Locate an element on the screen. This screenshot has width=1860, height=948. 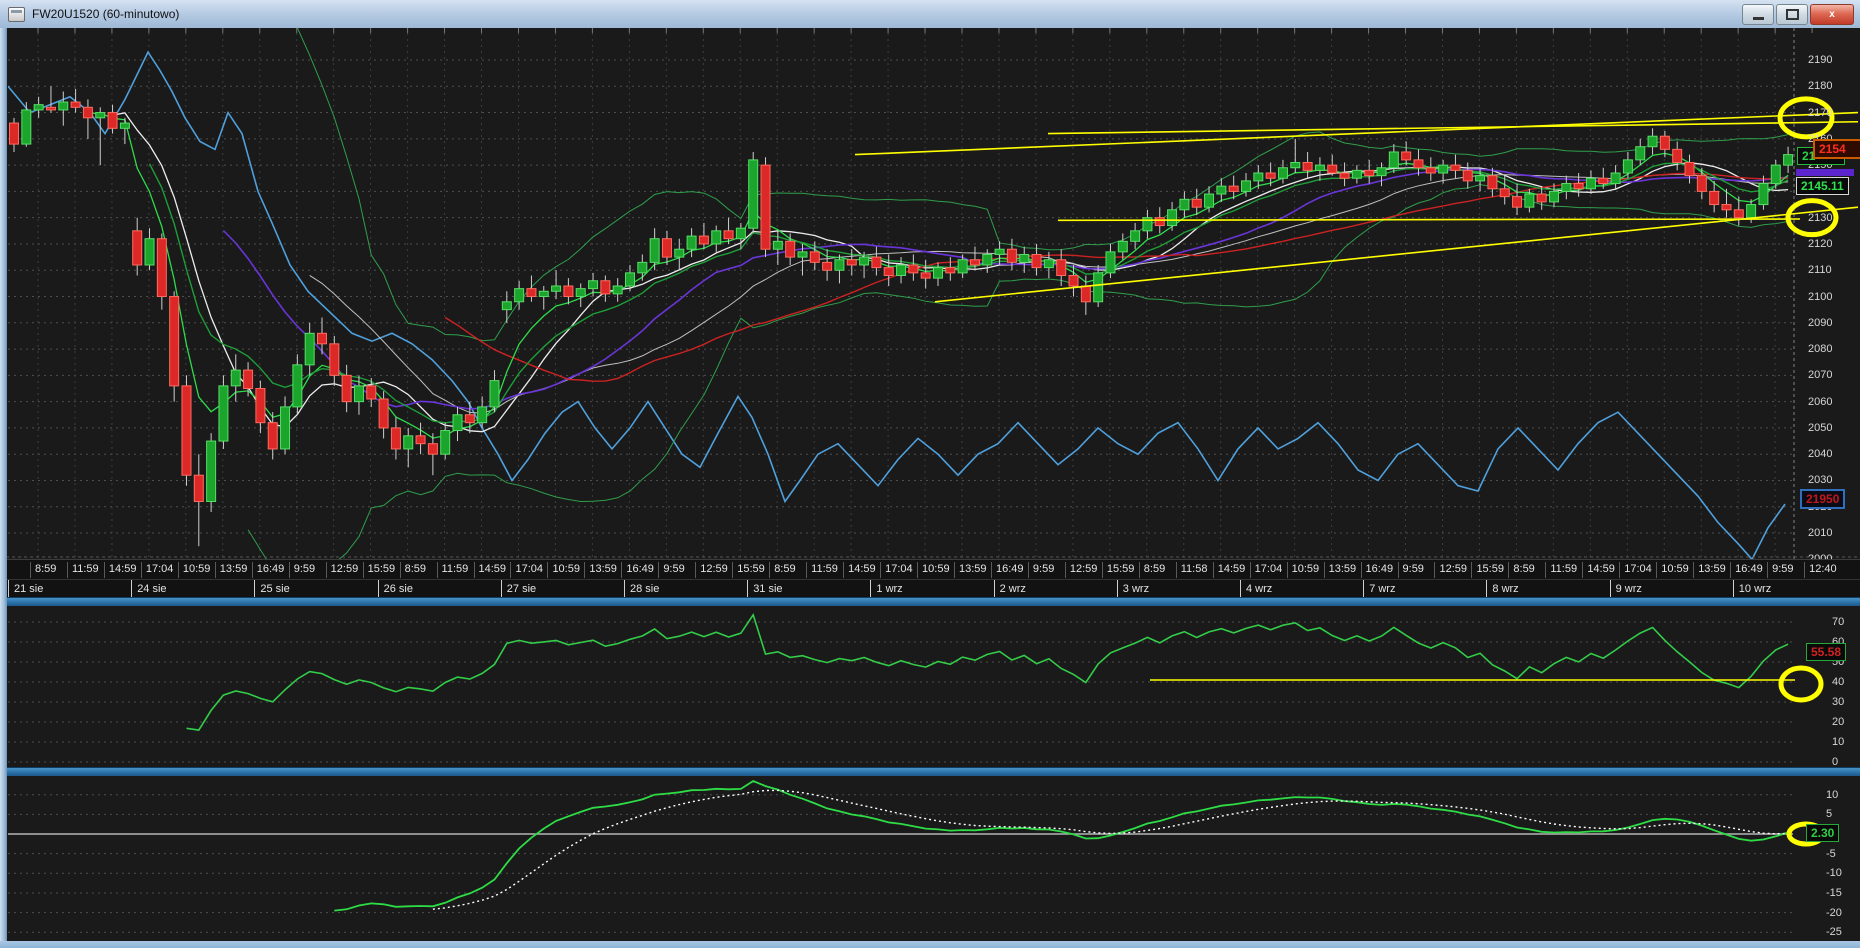
macd-tick-label: -20 is located at coordinates (1834, 912).